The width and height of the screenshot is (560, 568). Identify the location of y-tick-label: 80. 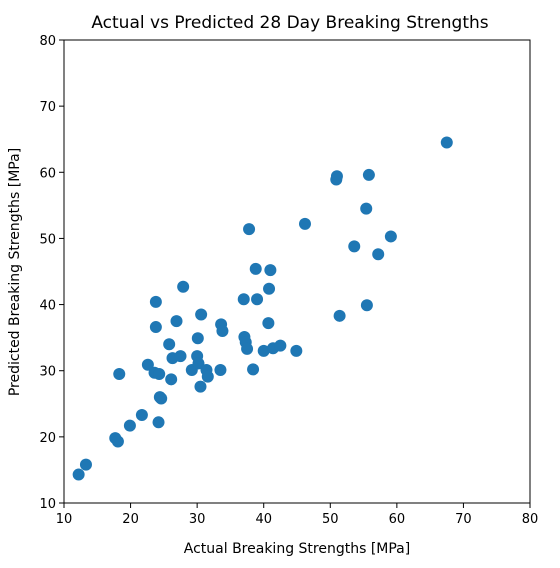
(47, 41).